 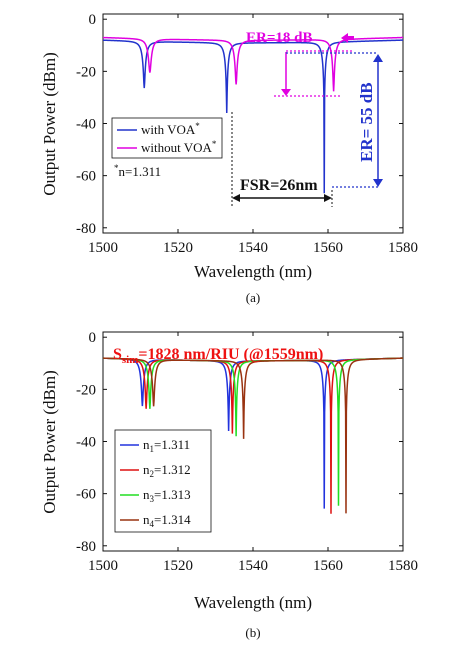 What do you see at coordinates (347, 38) in the screenshot?
I see `er18-pointer-icon` at bounding box center [347, 38].